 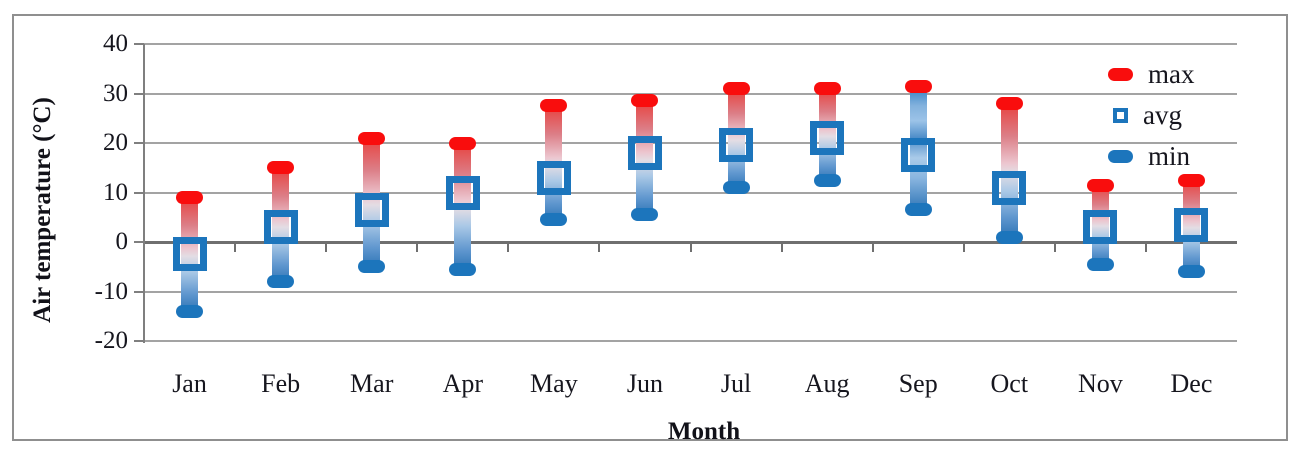 I want to click on temp-range-bar-sep, so click(x=918, y=148).